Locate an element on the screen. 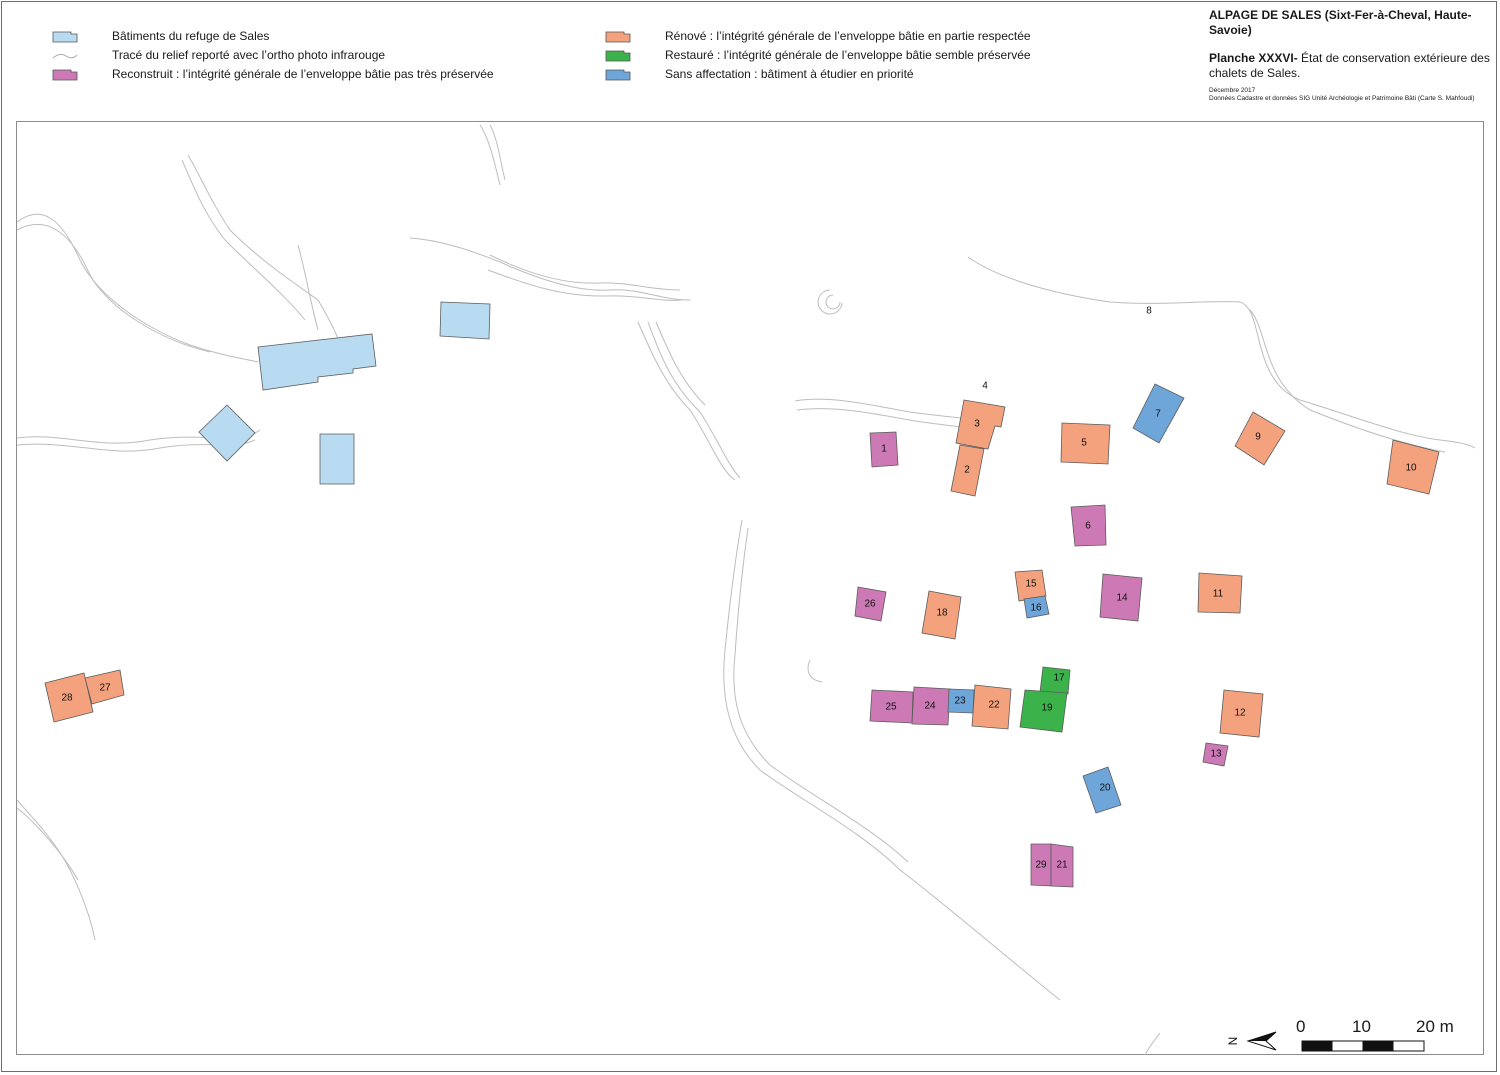 The height and width of the screenshot is (1075, 1500). building-label: 18 is located at coordinates (942, 613).